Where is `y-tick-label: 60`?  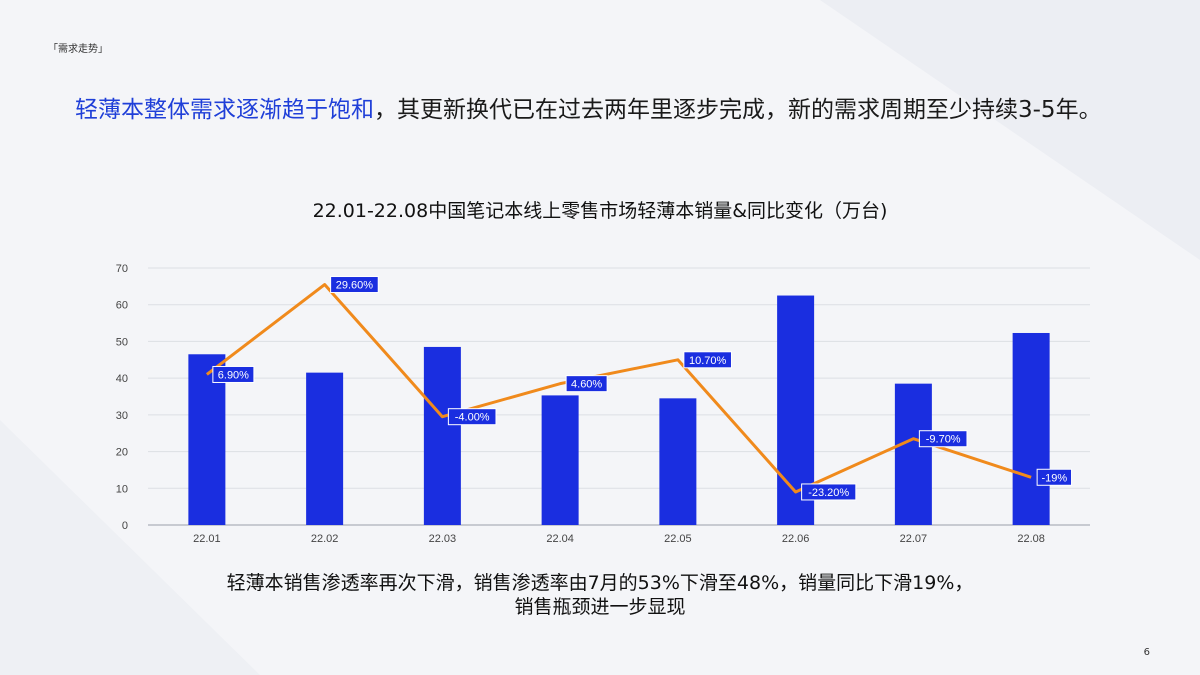
y-tick-label: 60 is located at coordinates (122, 306).